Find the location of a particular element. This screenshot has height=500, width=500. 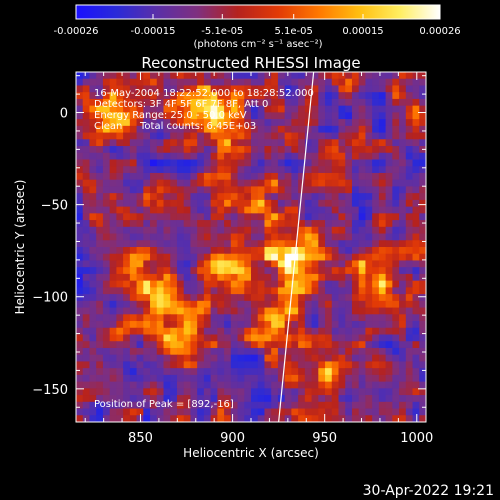

peak-position-text: Position of Peak = [892,-16] is located at coordinates (164, 404).